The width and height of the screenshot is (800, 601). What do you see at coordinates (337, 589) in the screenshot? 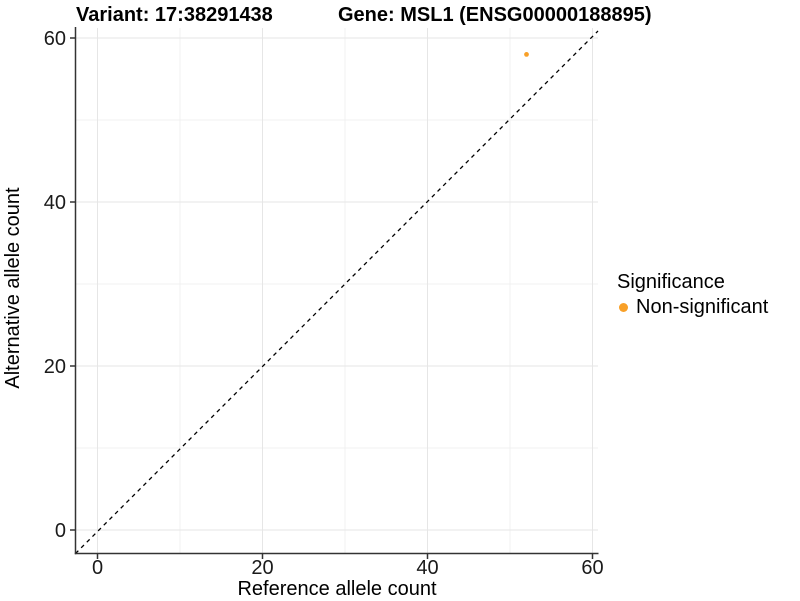
I see `x-axis-title: Reference allele count` at bounding box center [337, 589].